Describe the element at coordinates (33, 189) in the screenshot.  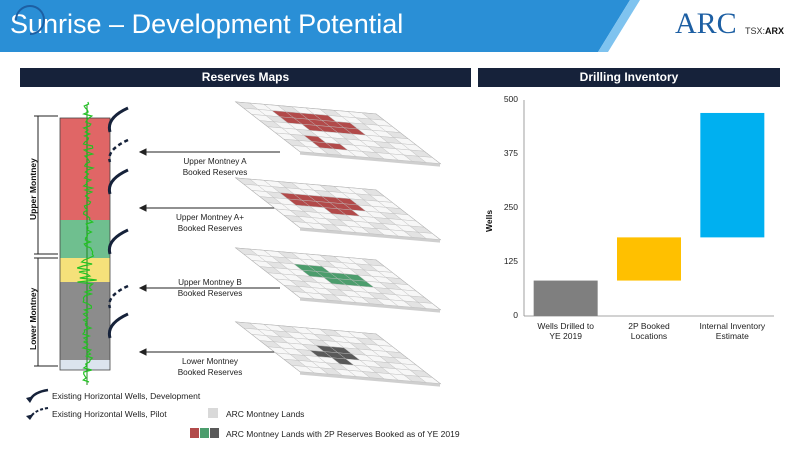
I see `zone-label-upper: Upper Montney` at that location.